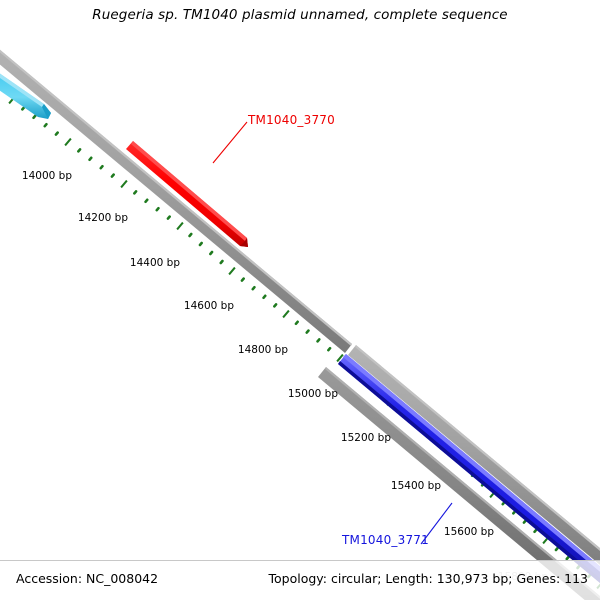 The image size is (600, 600). What do you see at coordinates (262, 350) in the screenshot?
I see `scale-tick-label: 14800 bp` at bounding box center [262, 350].